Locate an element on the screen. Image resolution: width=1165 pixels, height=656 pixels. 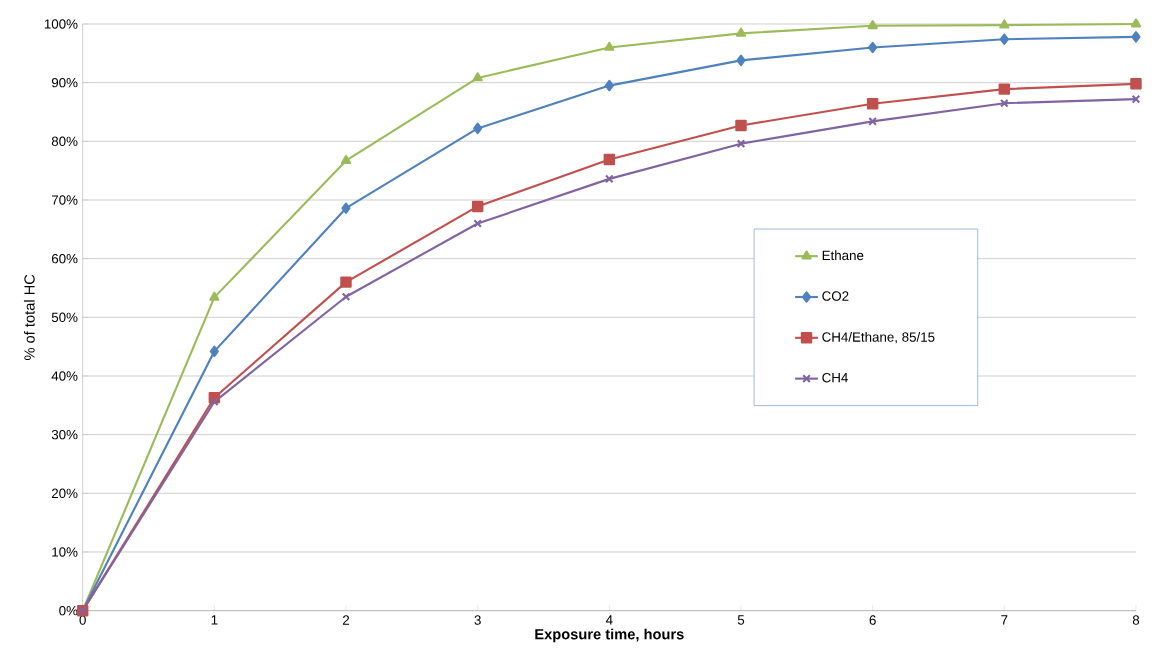
x-tick-label: 6 is located at coordinates (872, 620).